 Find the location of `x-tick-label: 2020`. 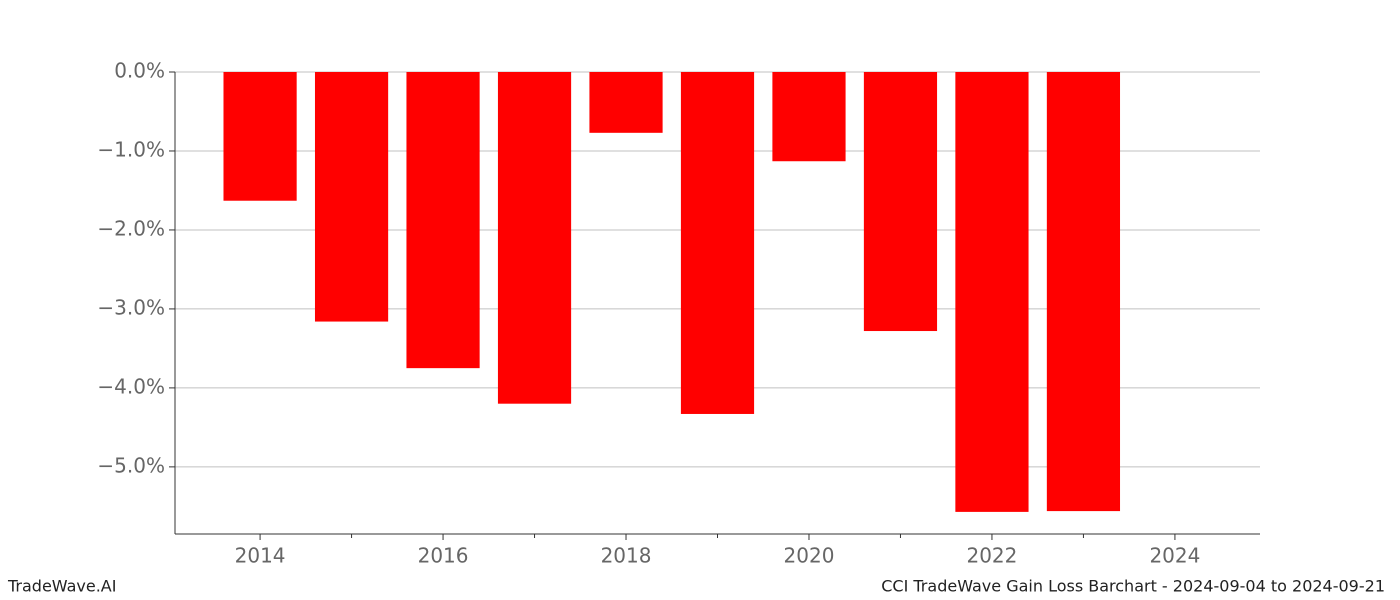

x-tick-label: 2020 is located at coordinates (809, 556).